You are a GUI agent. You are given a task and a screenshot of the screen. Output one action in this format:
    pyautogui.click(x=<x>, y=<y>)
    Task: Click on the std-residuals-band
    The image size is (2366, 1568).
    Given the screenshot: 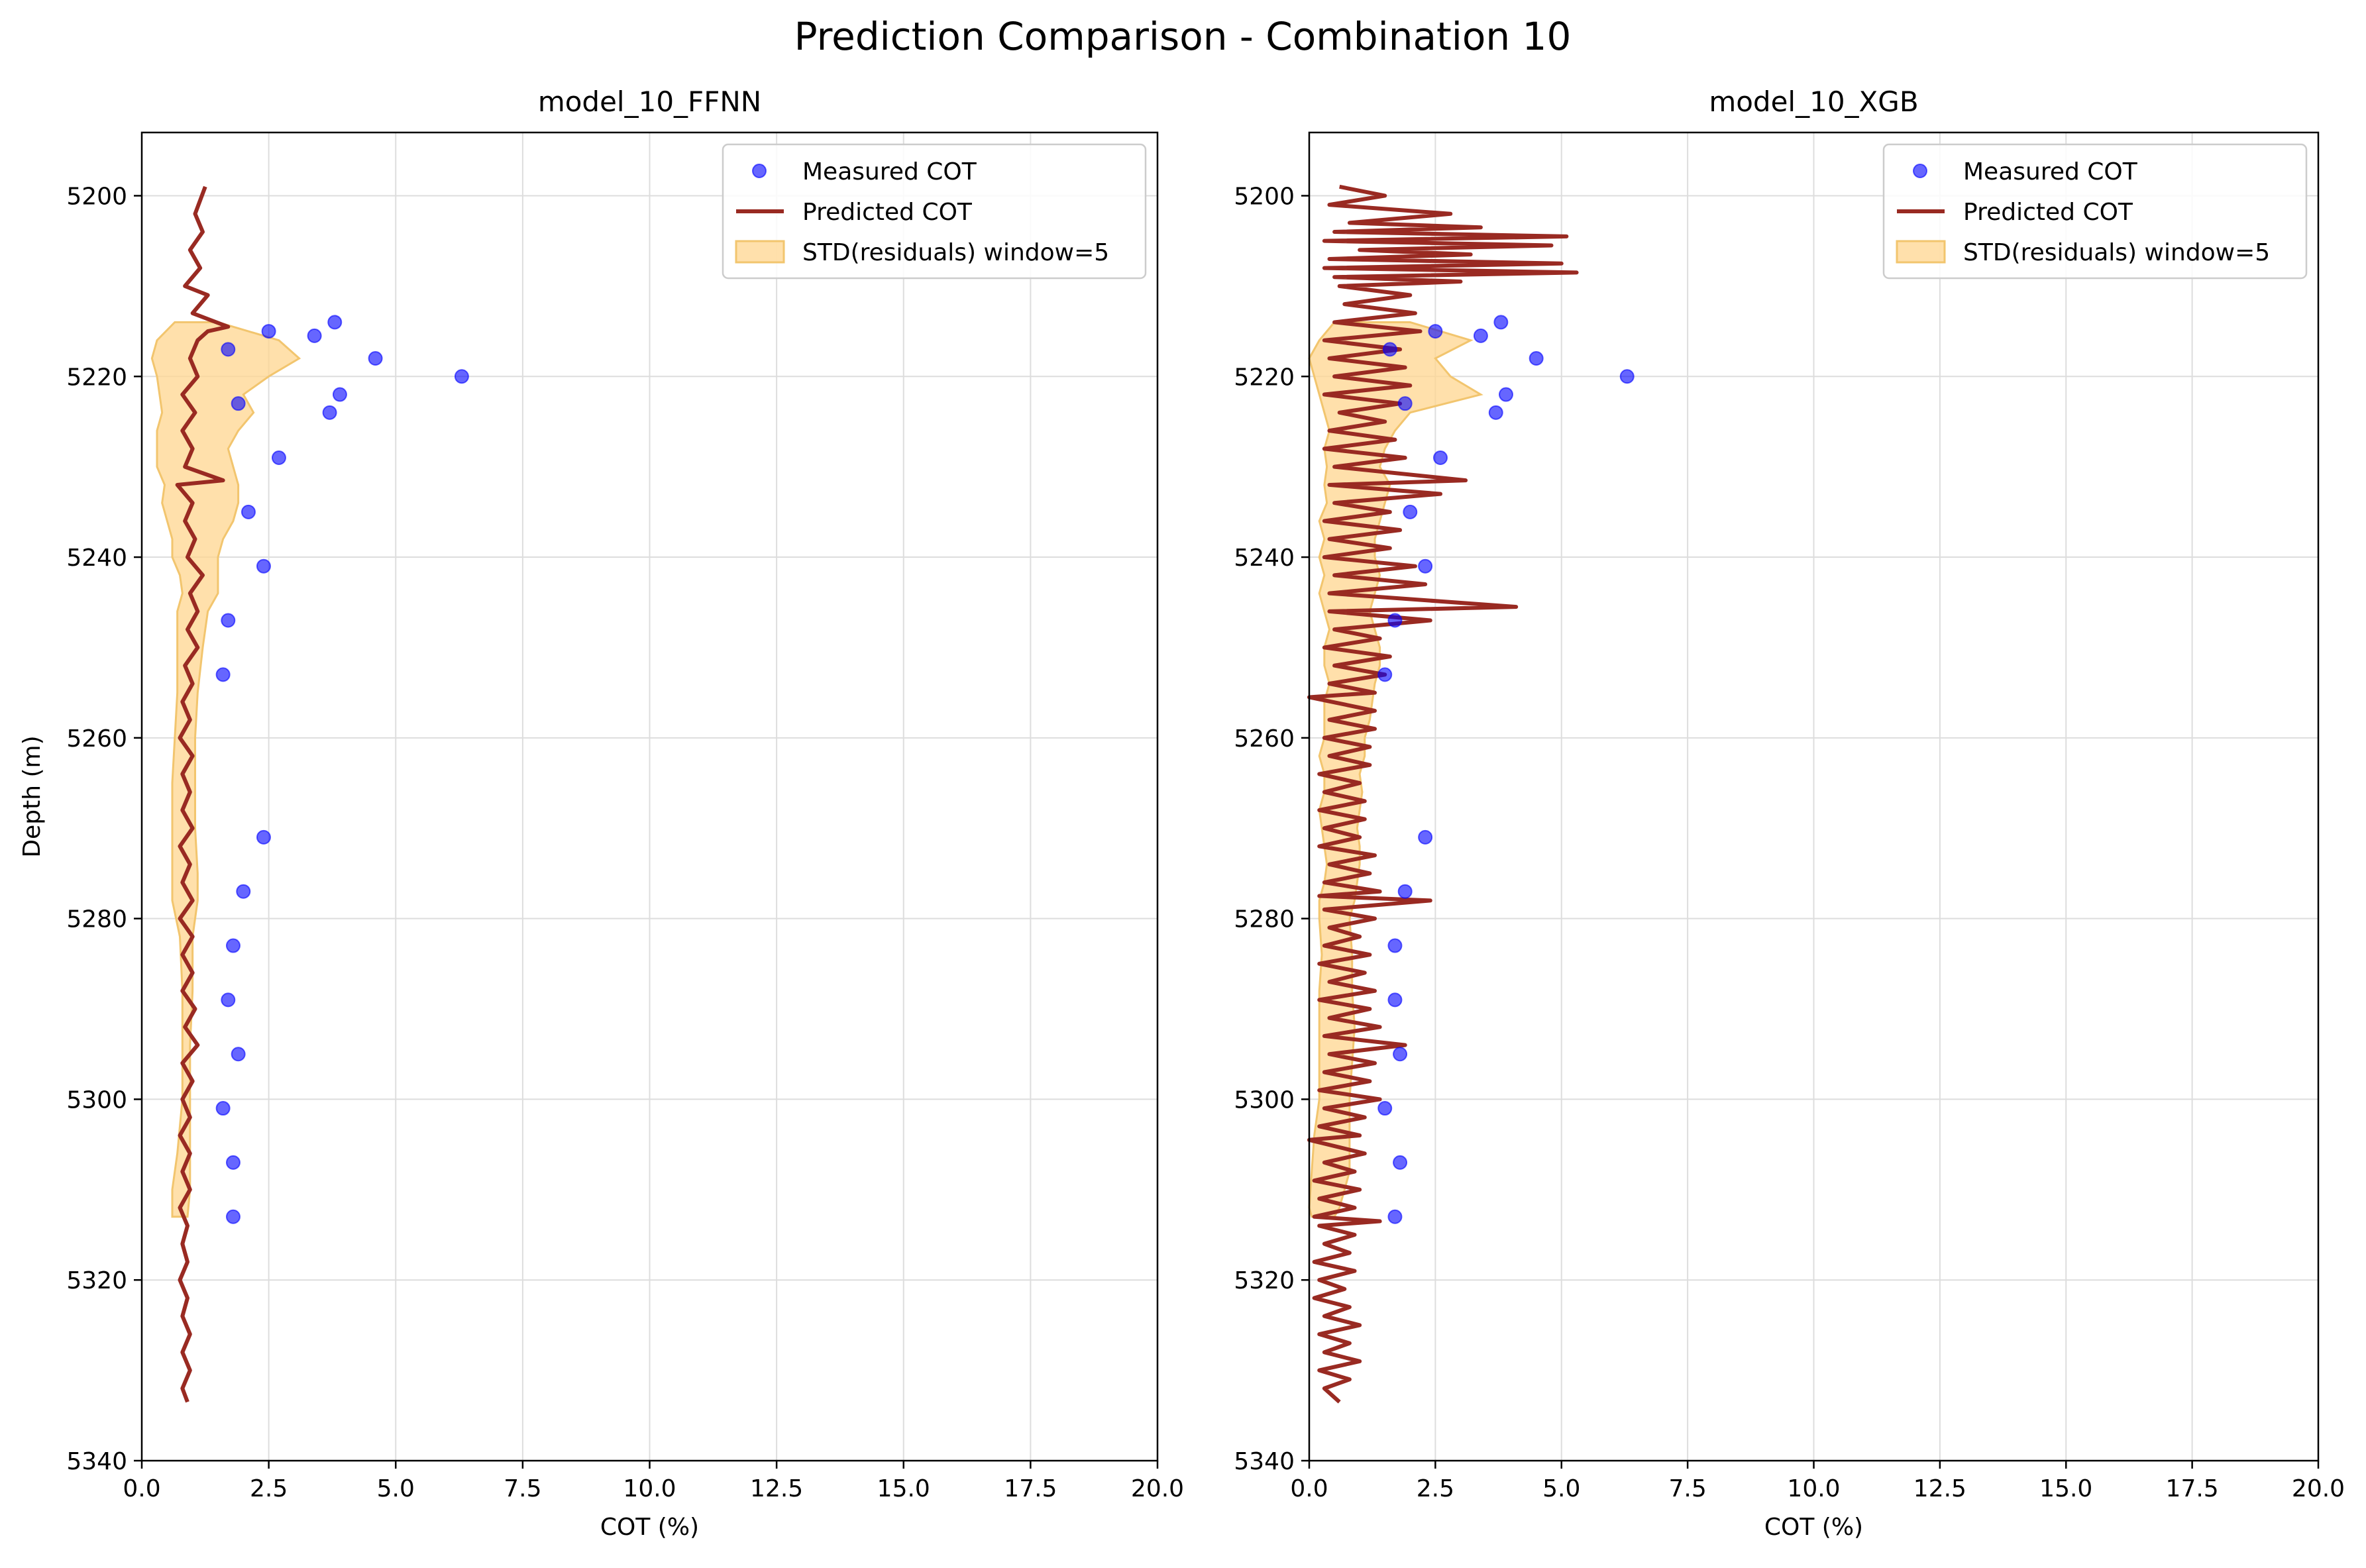 What is the action you would take?
    pyautogui.click(x=225, y=770)
    